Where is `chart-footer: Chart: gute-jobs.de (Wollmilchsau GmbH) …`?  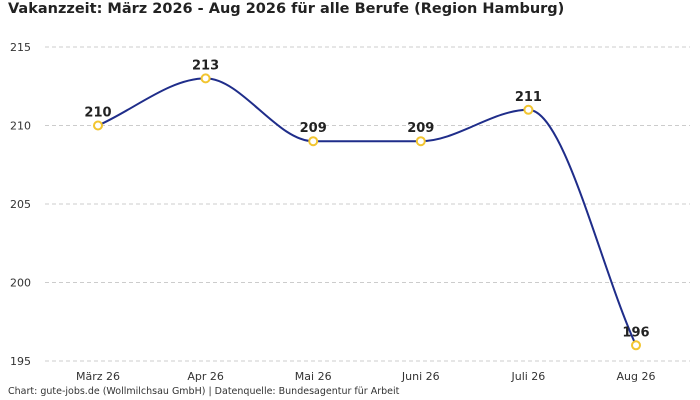 chart-footer: Chart: gute-jobs.de (Wollmilchsau GmbH) … is located at coordinates (204, 391).